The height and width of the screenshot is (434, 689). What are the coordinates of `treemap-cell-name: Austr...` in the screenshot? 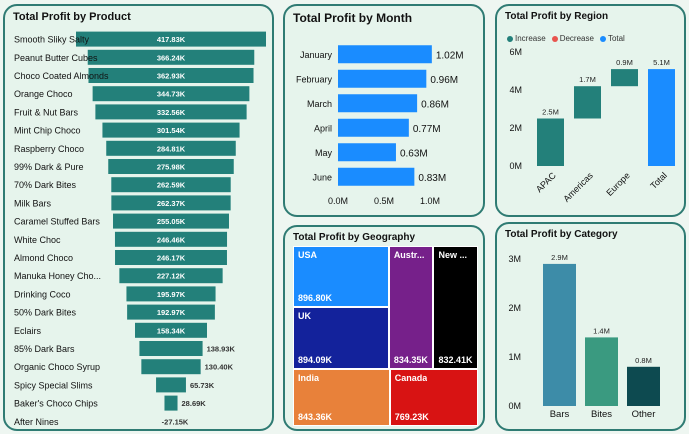 It's located at (409, 255).